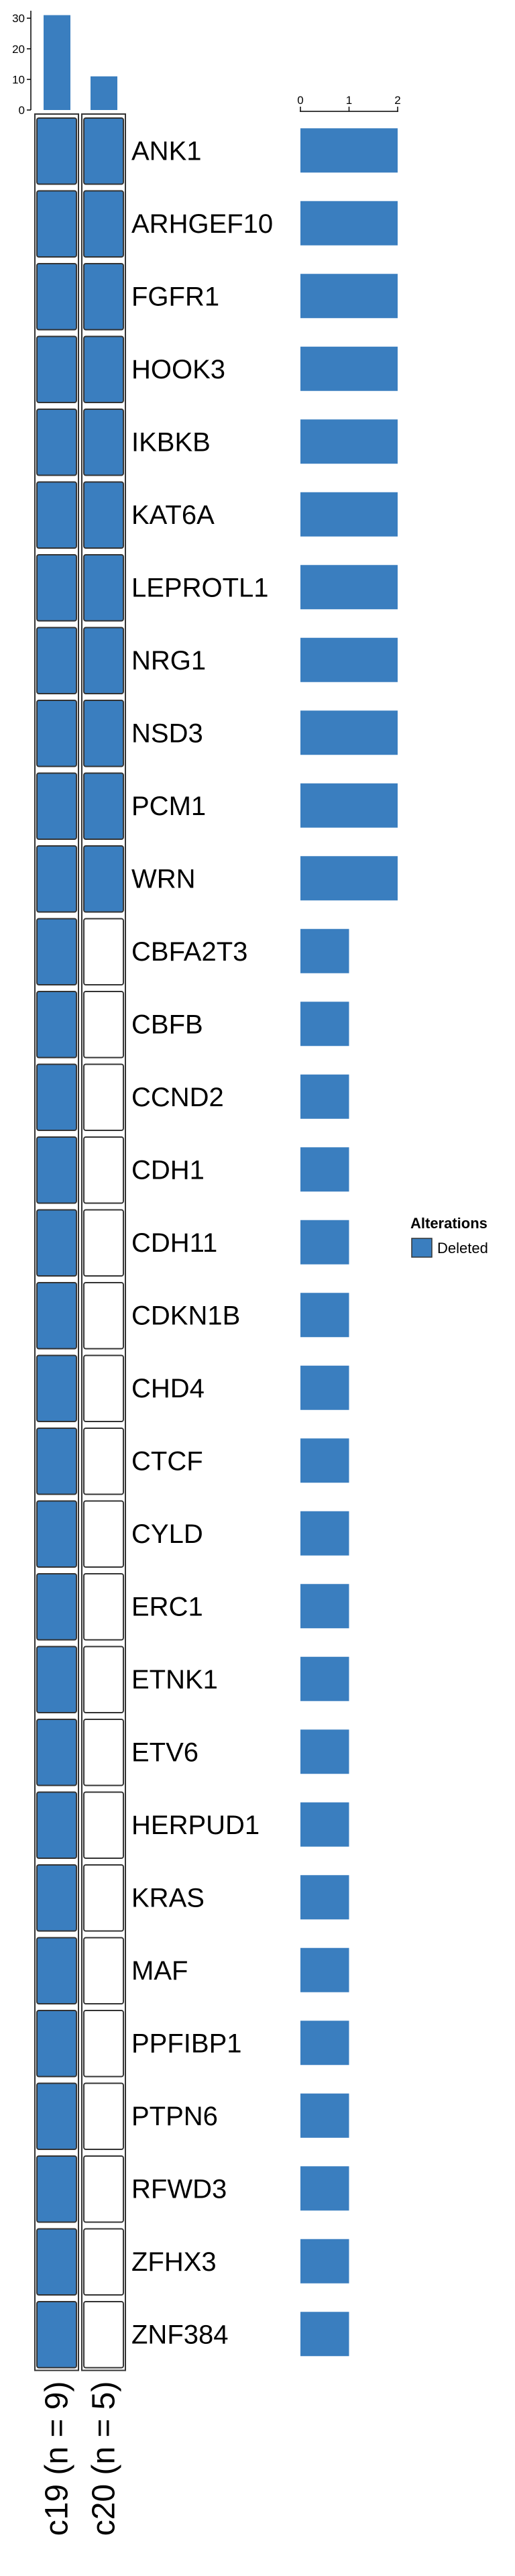 Image resolution: width=515 pixels, height=2576 pixels. Describe the element at coordinates (168, 1898) in the screenshot. I see `gene-label: KRAS` at that location.